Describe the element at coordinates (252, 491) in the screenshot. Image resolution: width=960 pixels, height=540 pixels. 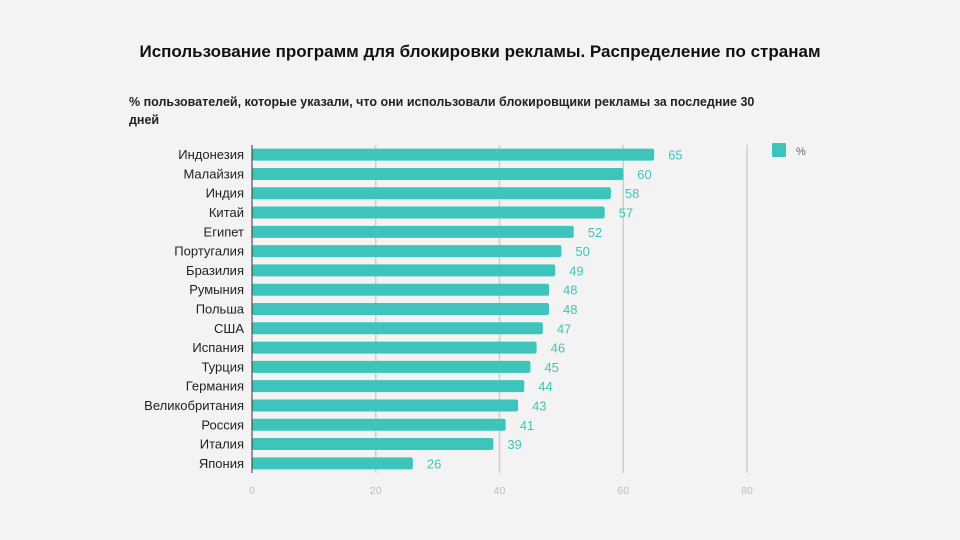
I see `x-tick-label: 0` at that location.